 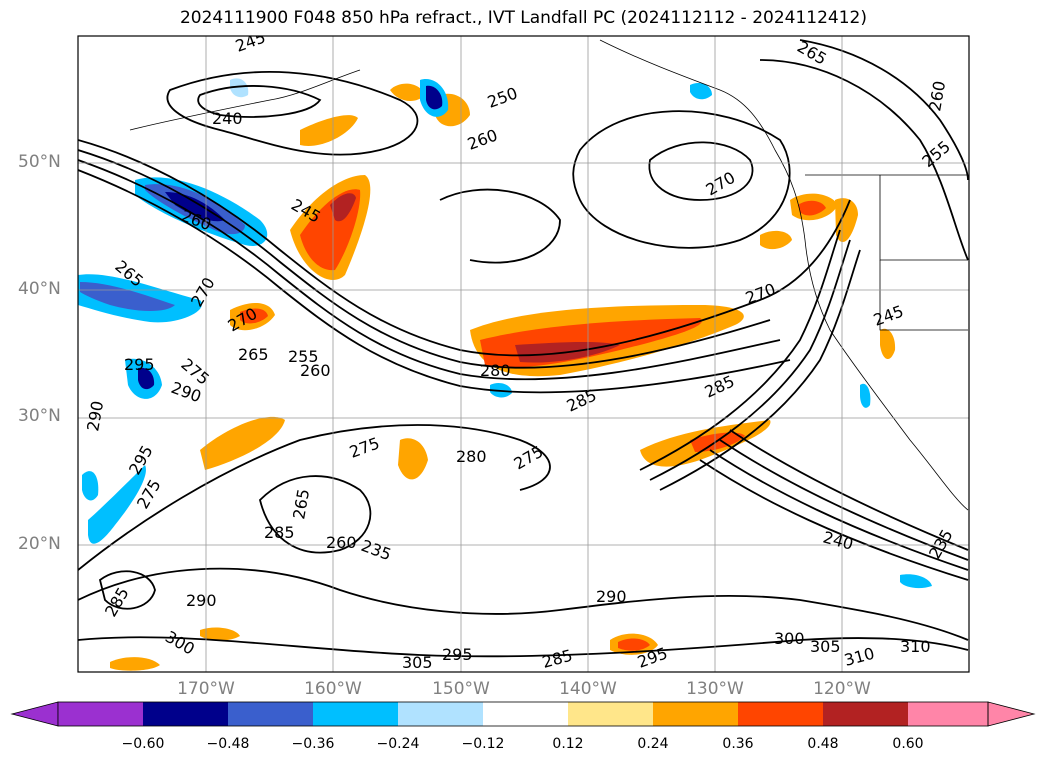 I want to click on colorbar-tick-label: 0.24, so click(x=653, y=744).